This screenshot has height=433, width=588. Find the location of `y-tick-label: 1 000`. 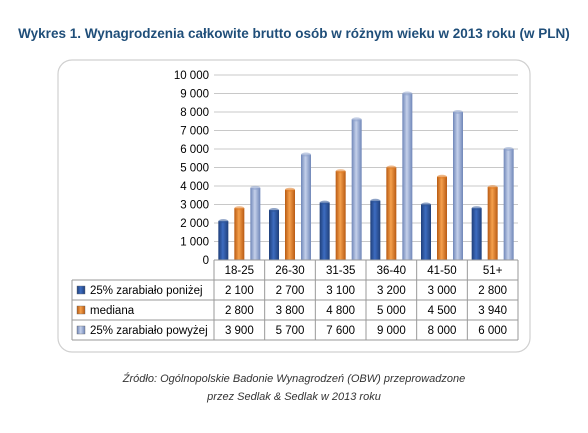

y-tick-label: 1 000 is located at coordinates (194, 243).